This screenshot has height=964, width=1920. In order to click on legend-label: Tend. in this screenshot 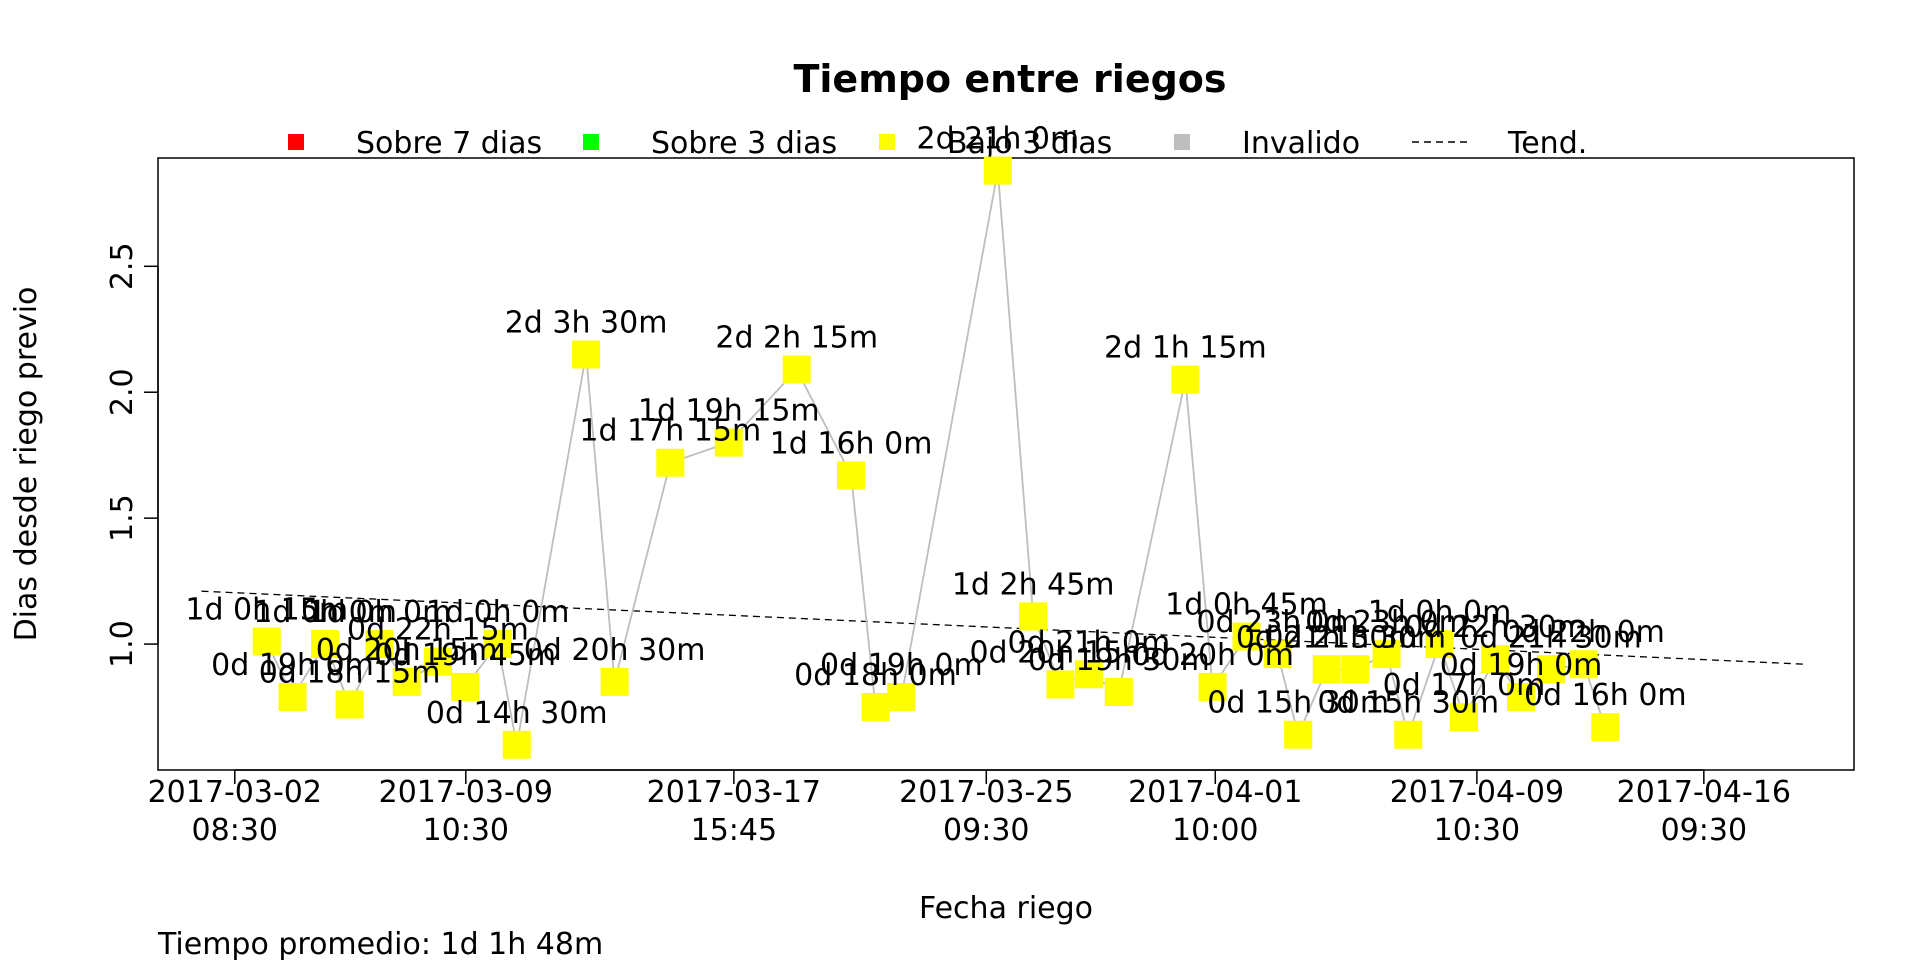, I will do `click(1547, 143)`.